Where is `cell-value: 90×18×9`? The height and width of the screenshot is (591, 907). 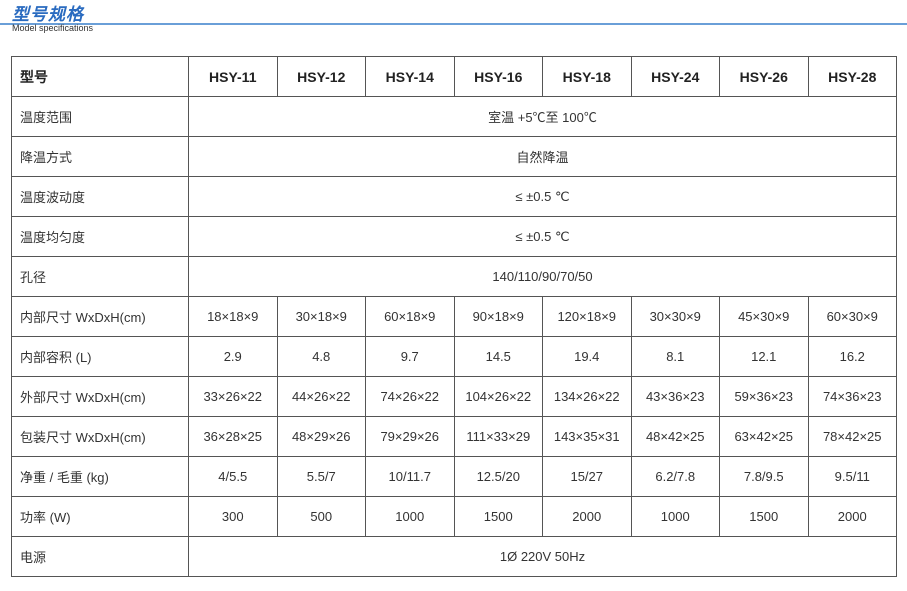
cell-value: 90×18×9 is located at coordinates (498, 316).